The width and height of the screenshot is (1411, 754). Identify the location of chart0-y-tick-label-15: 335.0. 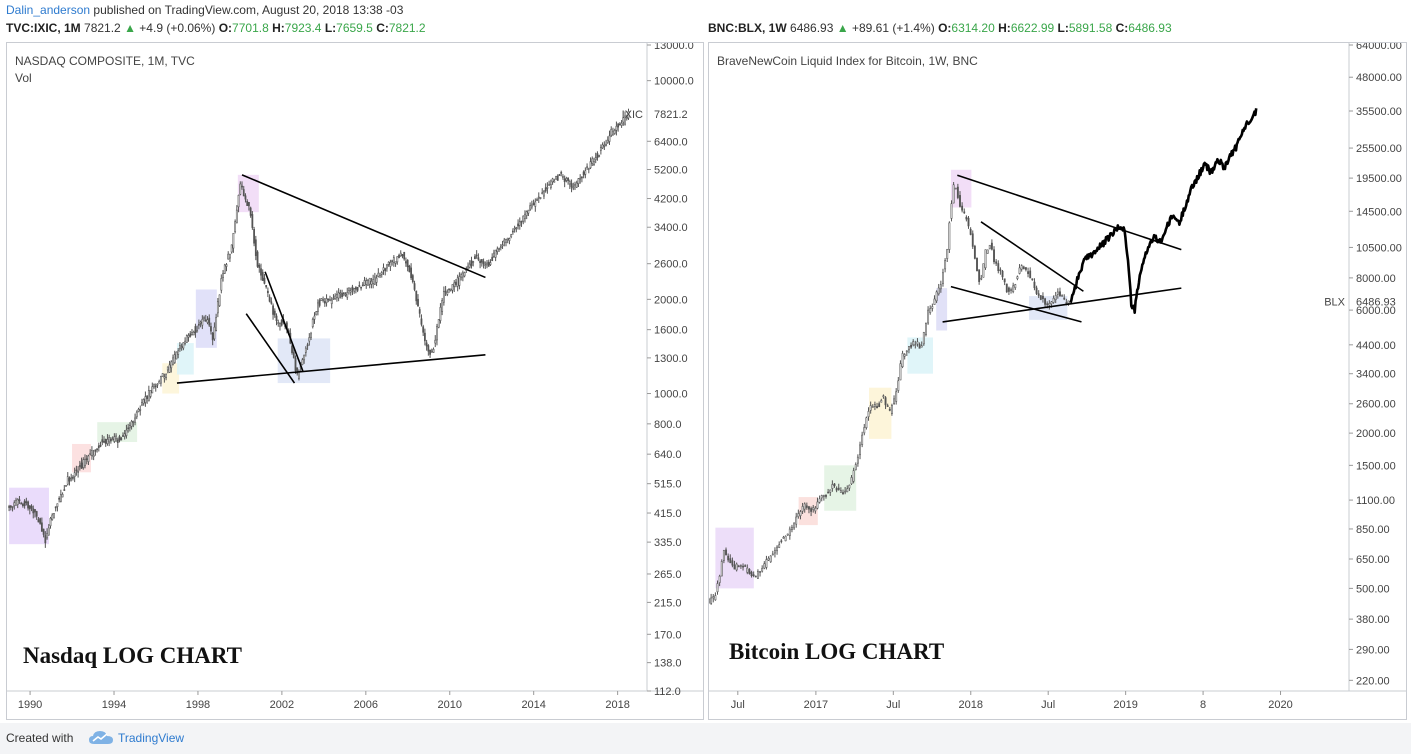
(668, 543).